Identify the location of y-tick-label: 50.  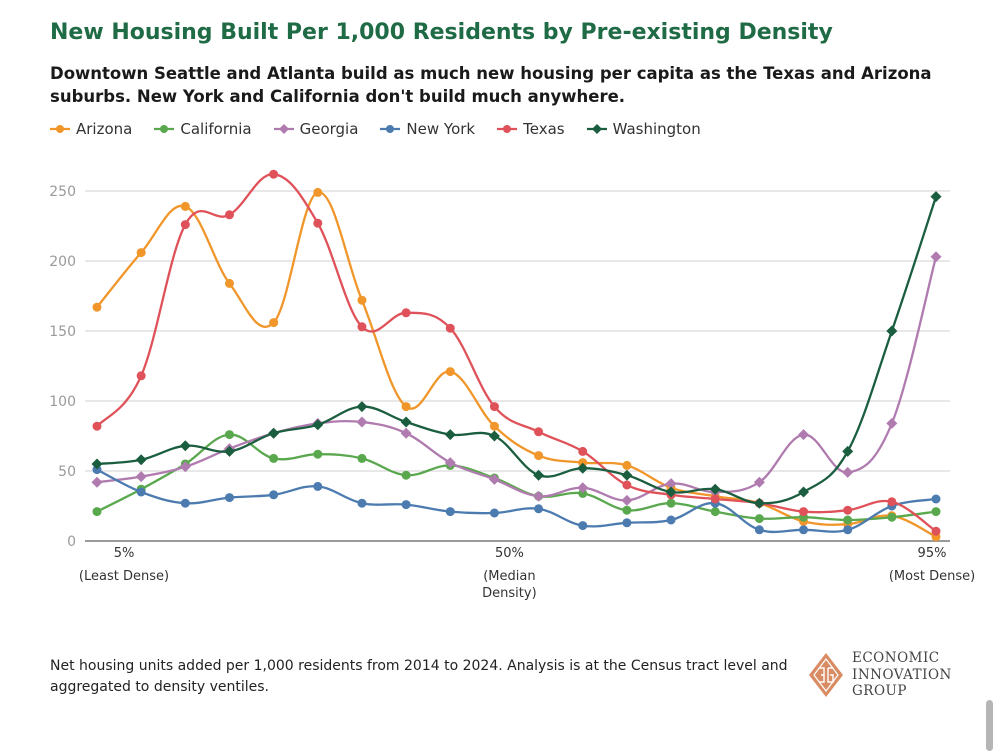
(67, 472).